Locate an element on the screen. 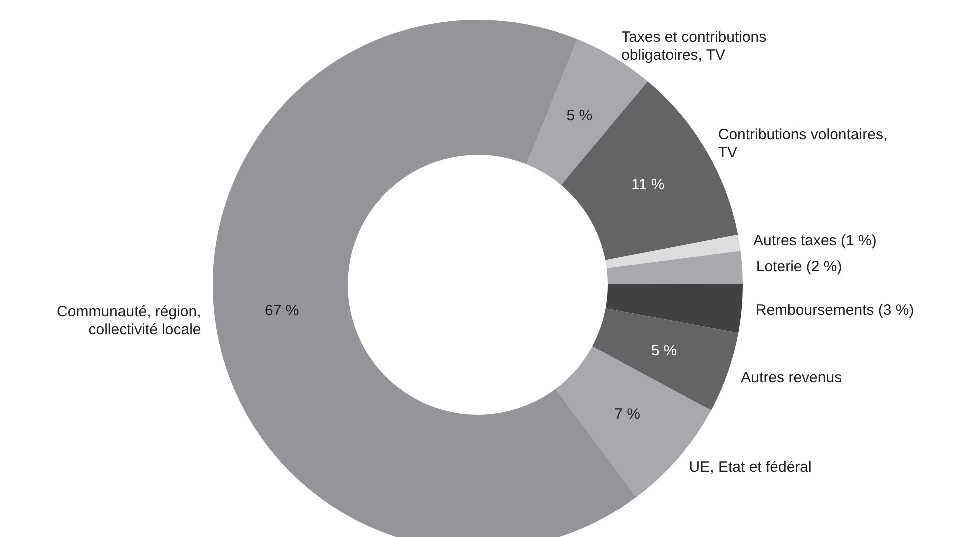 The width and height of the screenshot is (959, 537). slice-label: Remboursements (3 %) is located at coordinates (835, 310).